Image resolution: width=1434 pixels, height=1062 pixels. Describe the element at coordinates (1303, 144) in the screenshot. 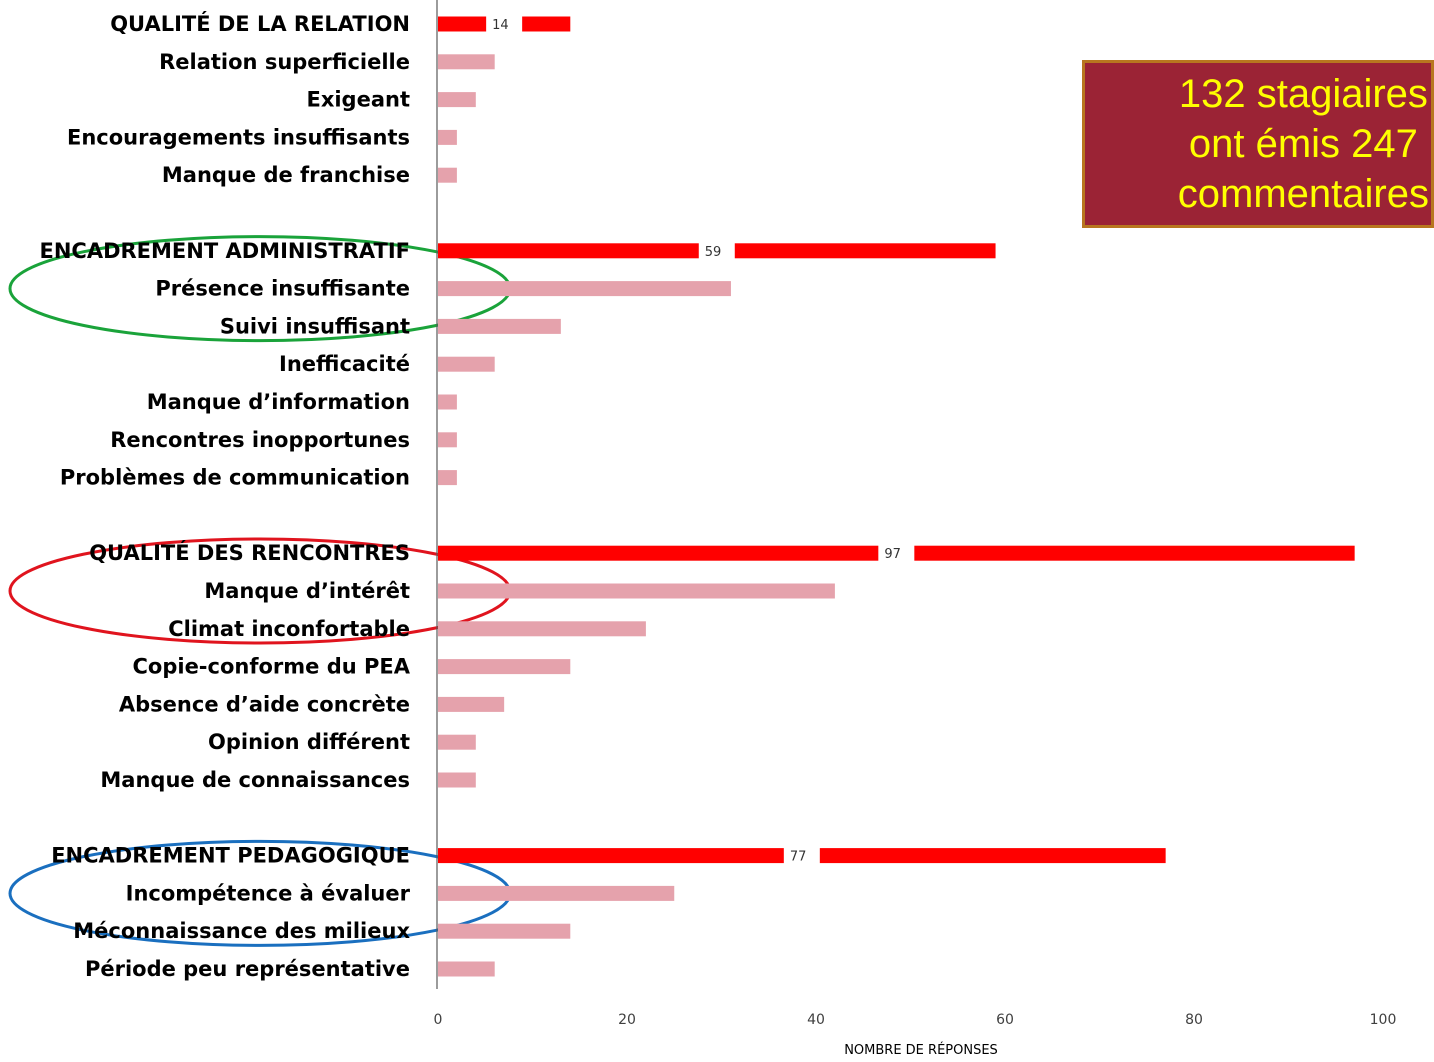

I see `summary-callout-text: 132 stagiaires ont émis 247 commentaires` at that location.